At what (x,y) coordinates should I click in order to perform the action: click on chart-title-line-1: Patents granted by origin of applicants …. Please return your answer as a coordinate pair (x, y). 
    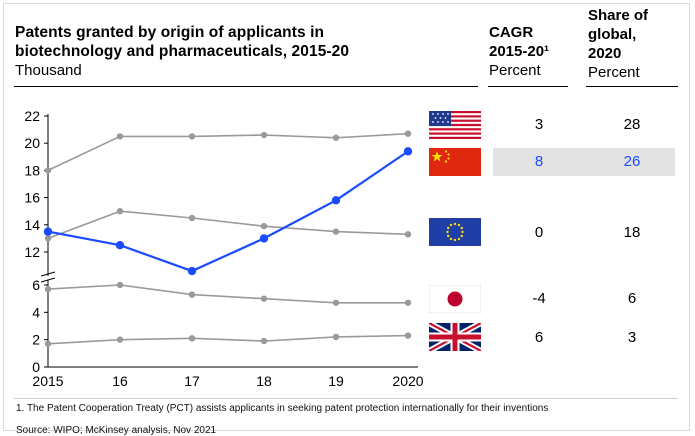
    Looking at the image, I should click on (170, 32).